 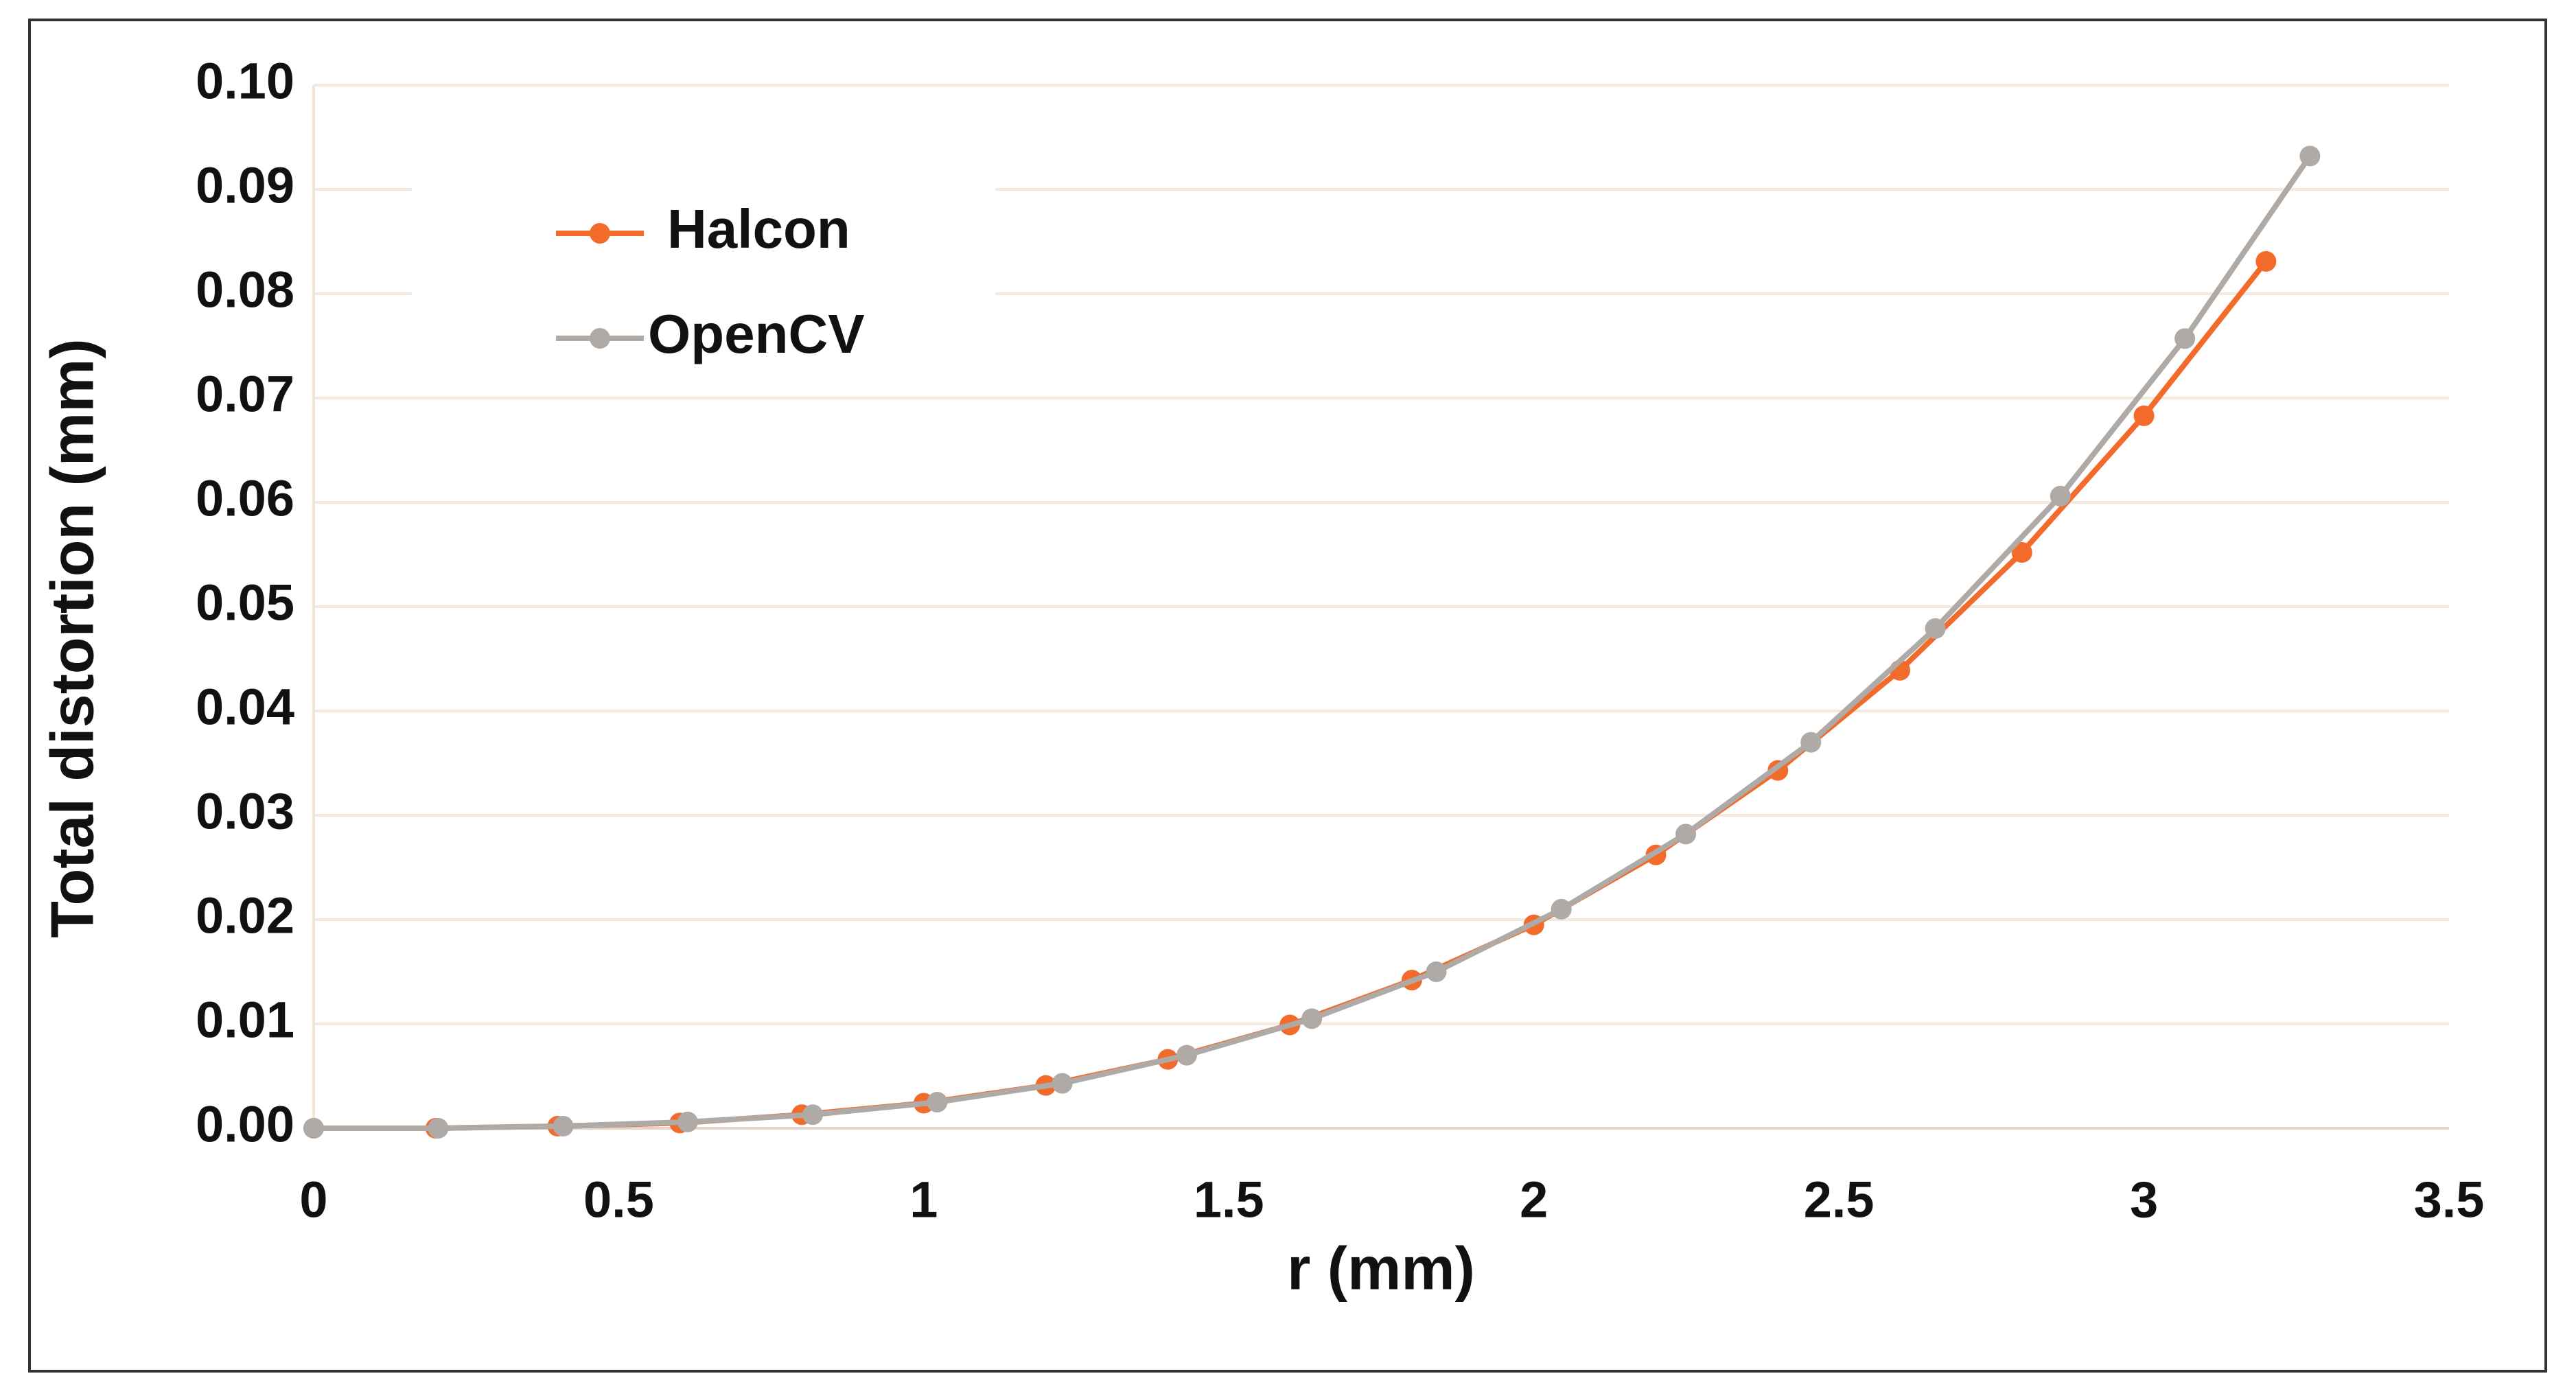 What do you see at coordinates (756, 333) in the screenshot?
I see `legend-label: OpenCV` at bounding box center [756, 333].